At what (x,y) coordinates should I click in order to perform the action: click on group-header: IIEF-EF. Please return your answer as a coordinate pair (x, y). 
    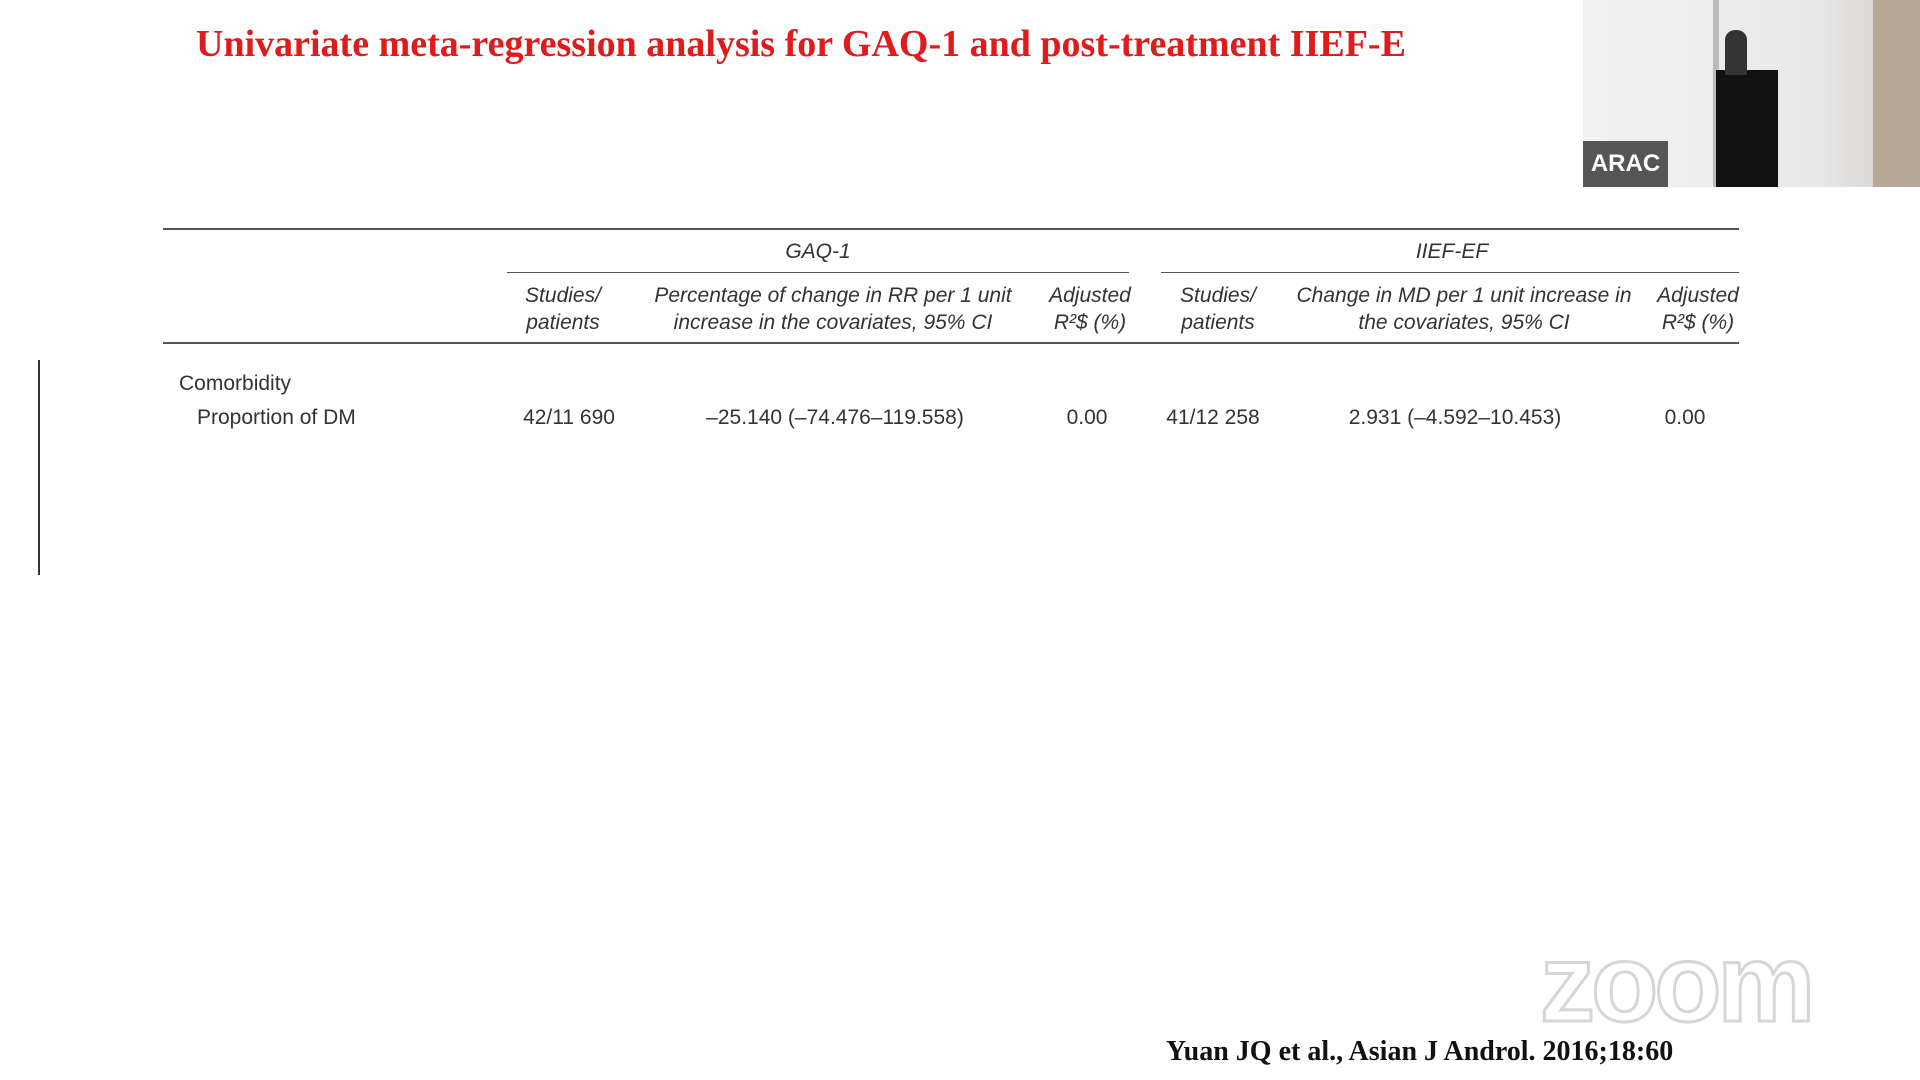
    Looking at the image, I should click on (1452, 251).